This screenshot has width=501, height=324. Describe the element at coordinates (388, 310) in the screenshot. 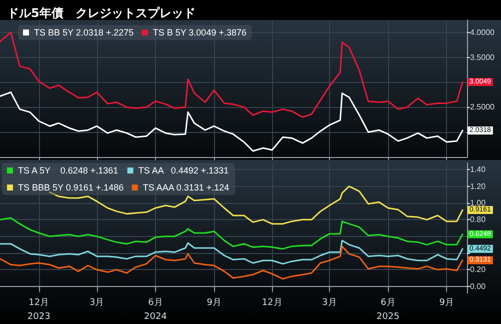

I see `x-tick-label: 6月 2025` at that location.